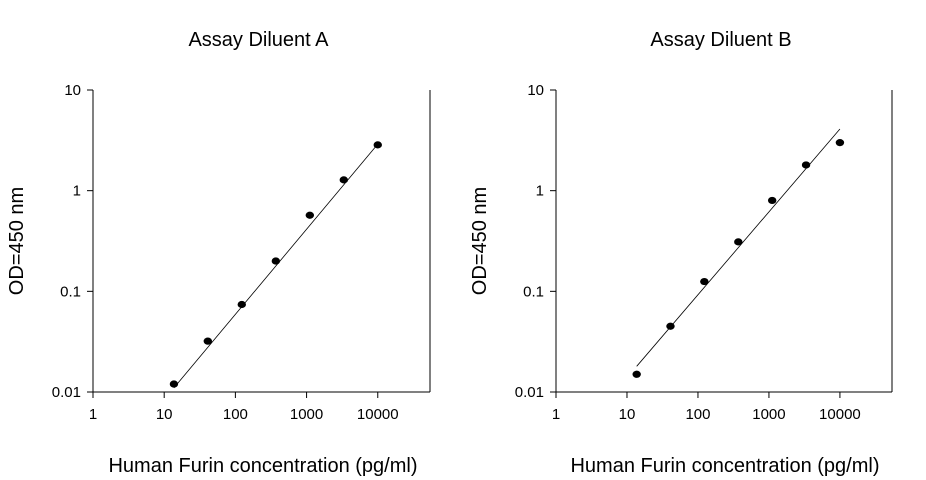 The height and width of the screenshot is (480, 926). What do you see at coordinates (258, 40) in the screenshot?
I see `chart-title: Assay Diluent A` at bounding box center [258, 40].